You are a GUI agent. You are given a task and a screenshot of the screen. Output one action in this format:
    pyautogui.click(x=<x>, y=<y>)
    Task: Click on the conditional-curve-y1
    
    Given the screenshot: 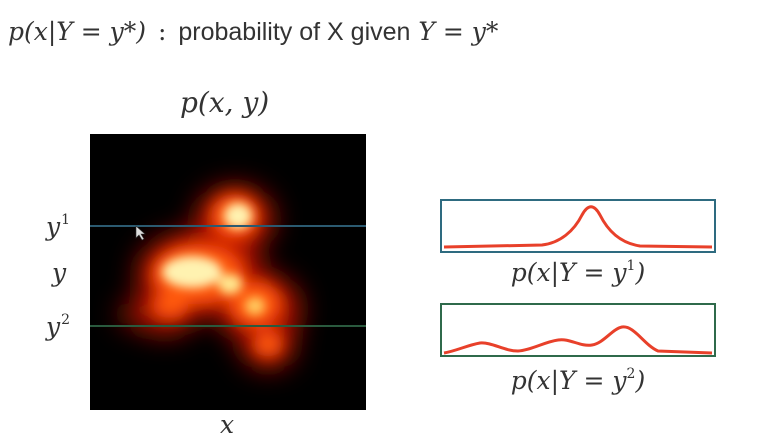 What is the action you would take?
    pyautogui.click(x=578, y=227)
    